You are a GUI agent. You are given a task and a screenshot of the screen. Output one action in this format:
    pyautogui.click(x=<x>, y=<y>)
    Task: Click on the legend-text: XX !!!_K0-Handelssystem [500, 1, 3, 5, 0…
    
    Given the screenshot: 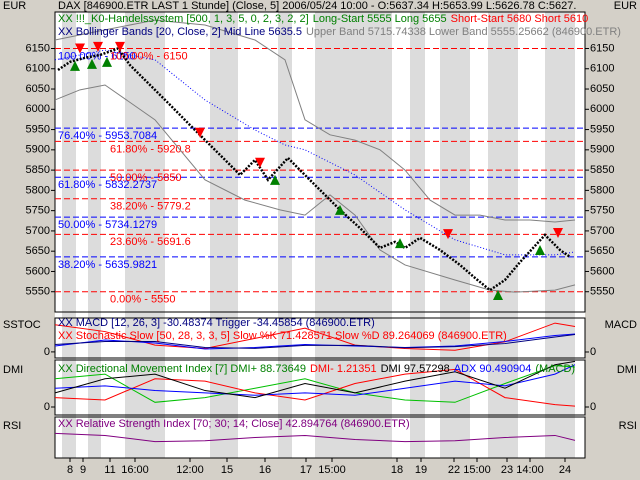 What is the action you would take?
    pyautogui.click(x=183, y=19)
    